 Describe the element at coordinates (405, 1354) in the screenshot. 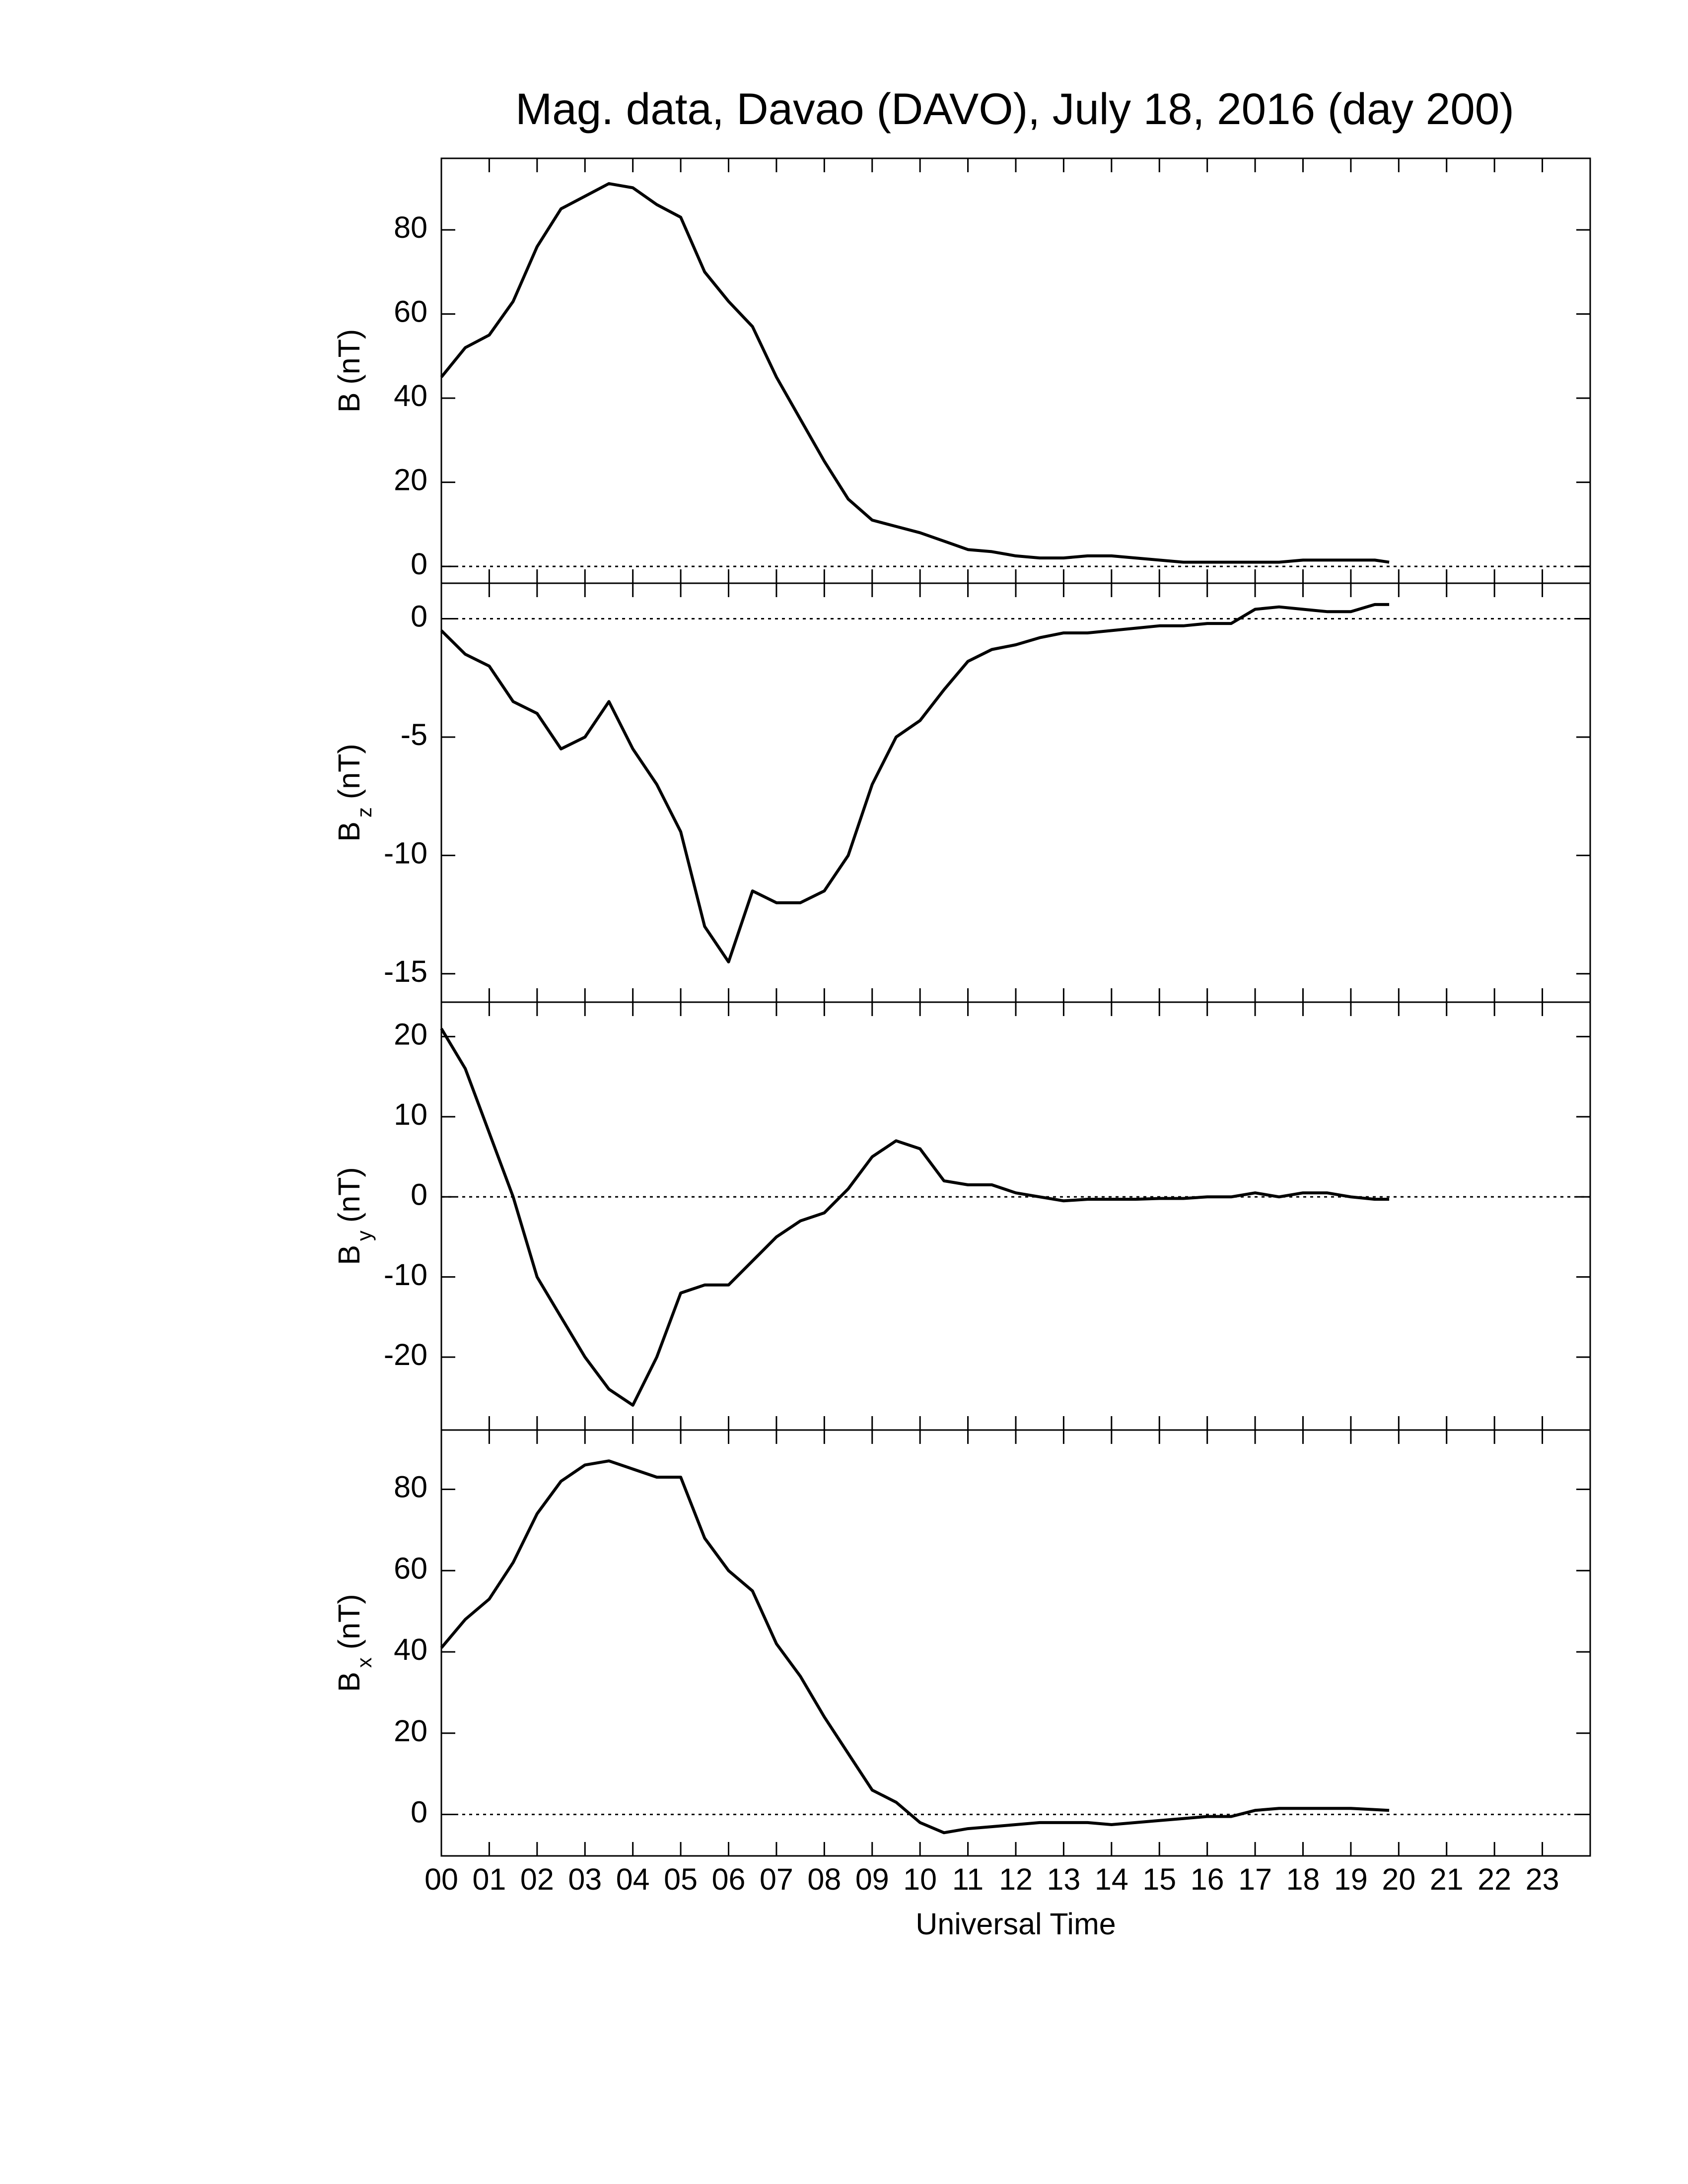

I see `y-tick-label: -20` at that location.